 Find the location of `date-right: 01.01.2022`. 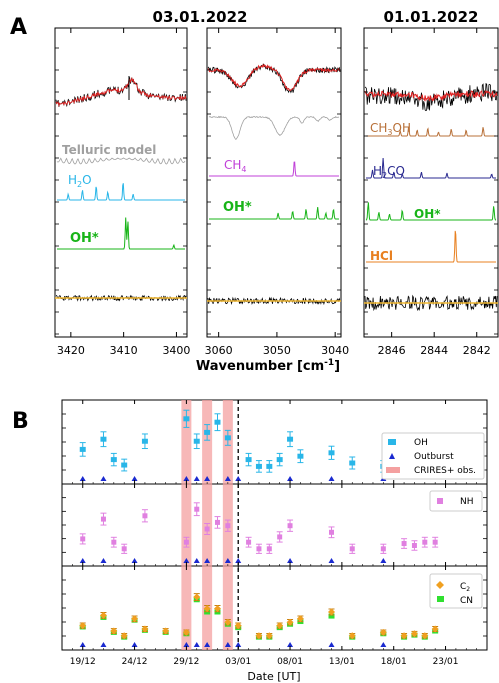

date-right: 01.01.2022 is located at coordinates (431, 17).